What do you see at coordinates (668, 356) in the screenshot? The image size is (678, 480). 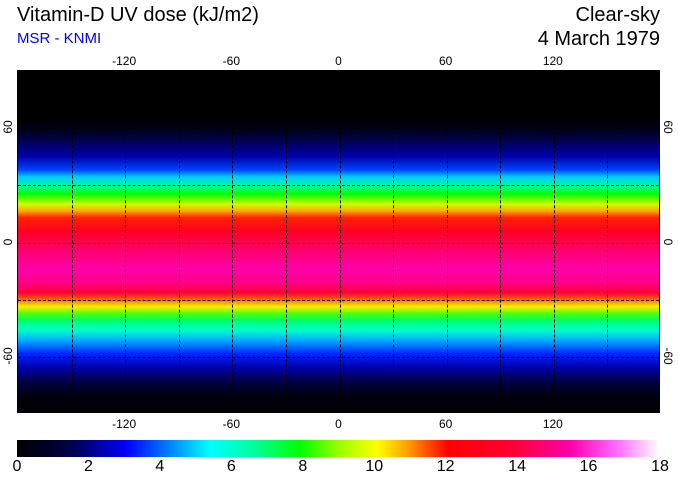 I see `right-lat-tick: -60` at bounding box center [668, 356].